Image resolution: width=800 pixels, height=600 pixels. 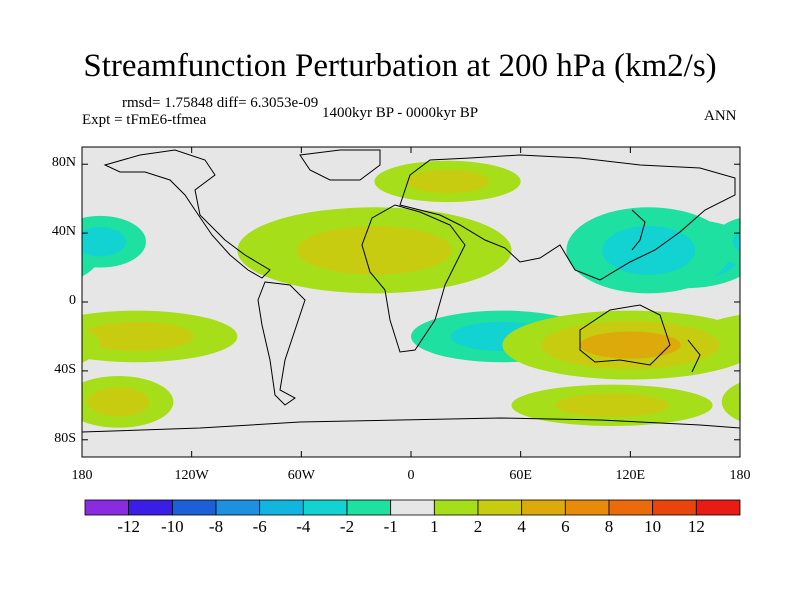 I want to click on colorbar-label: -1, so click(x=390, y=526).